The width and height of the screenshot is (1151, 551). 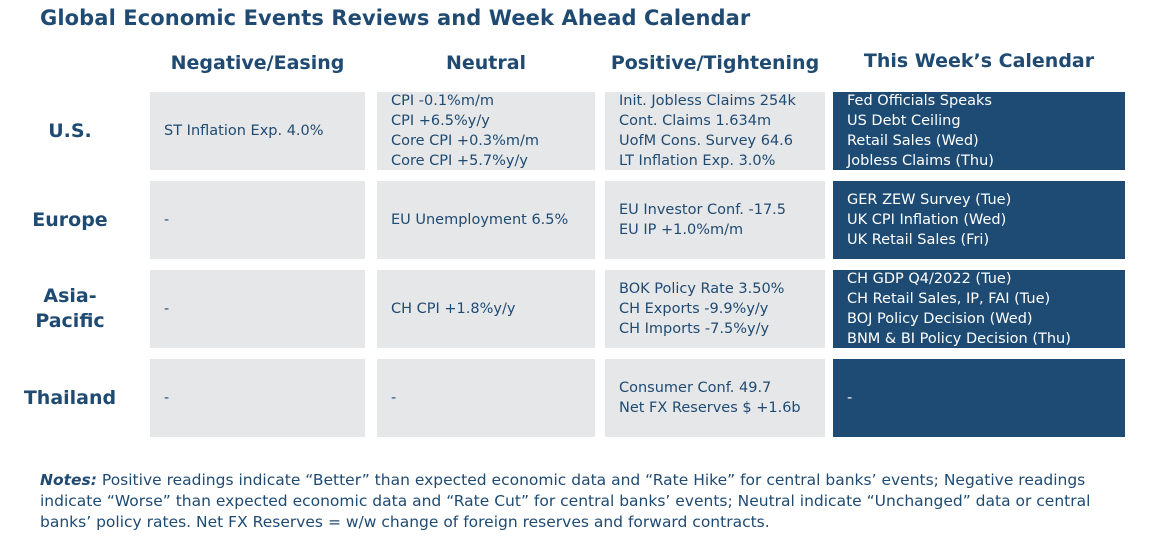 I want to click on economic-reading: CH Imports -7.5%y/y, so click(x=694, y=329).